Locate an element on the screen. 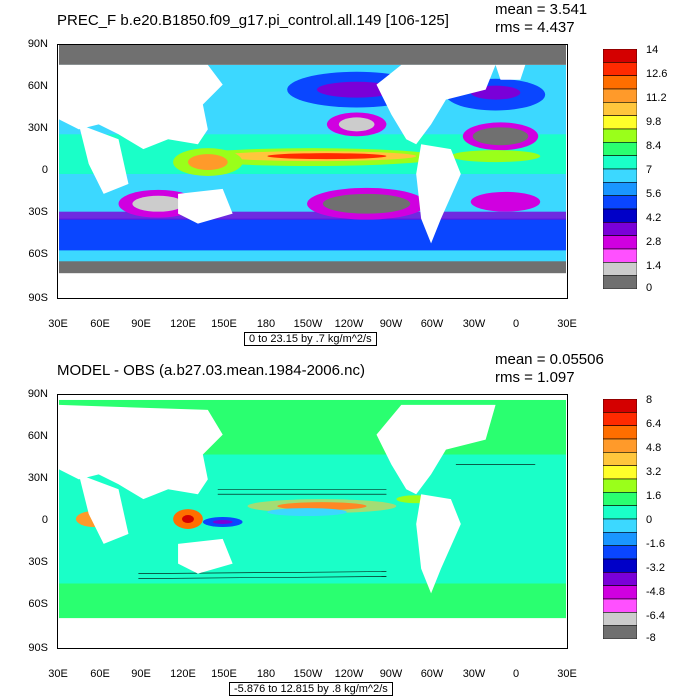 The width and height of the screenshot is (700, 700). top-colorbar-label: 7 is located at coordinates (649, 170).